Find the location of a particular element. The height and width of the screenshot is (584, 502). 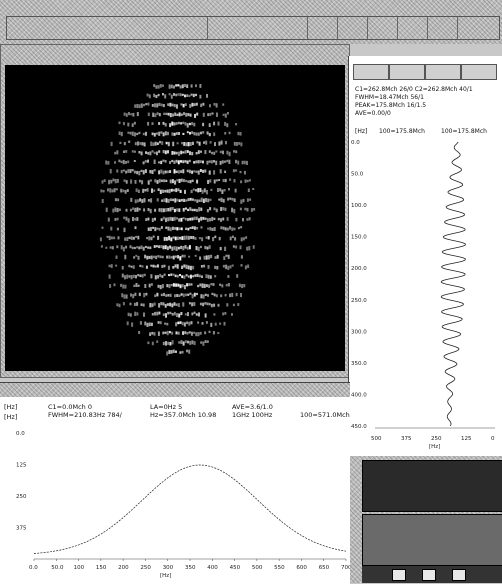

rp-x-tick-label: 250 is located at coordinates (436, 439).